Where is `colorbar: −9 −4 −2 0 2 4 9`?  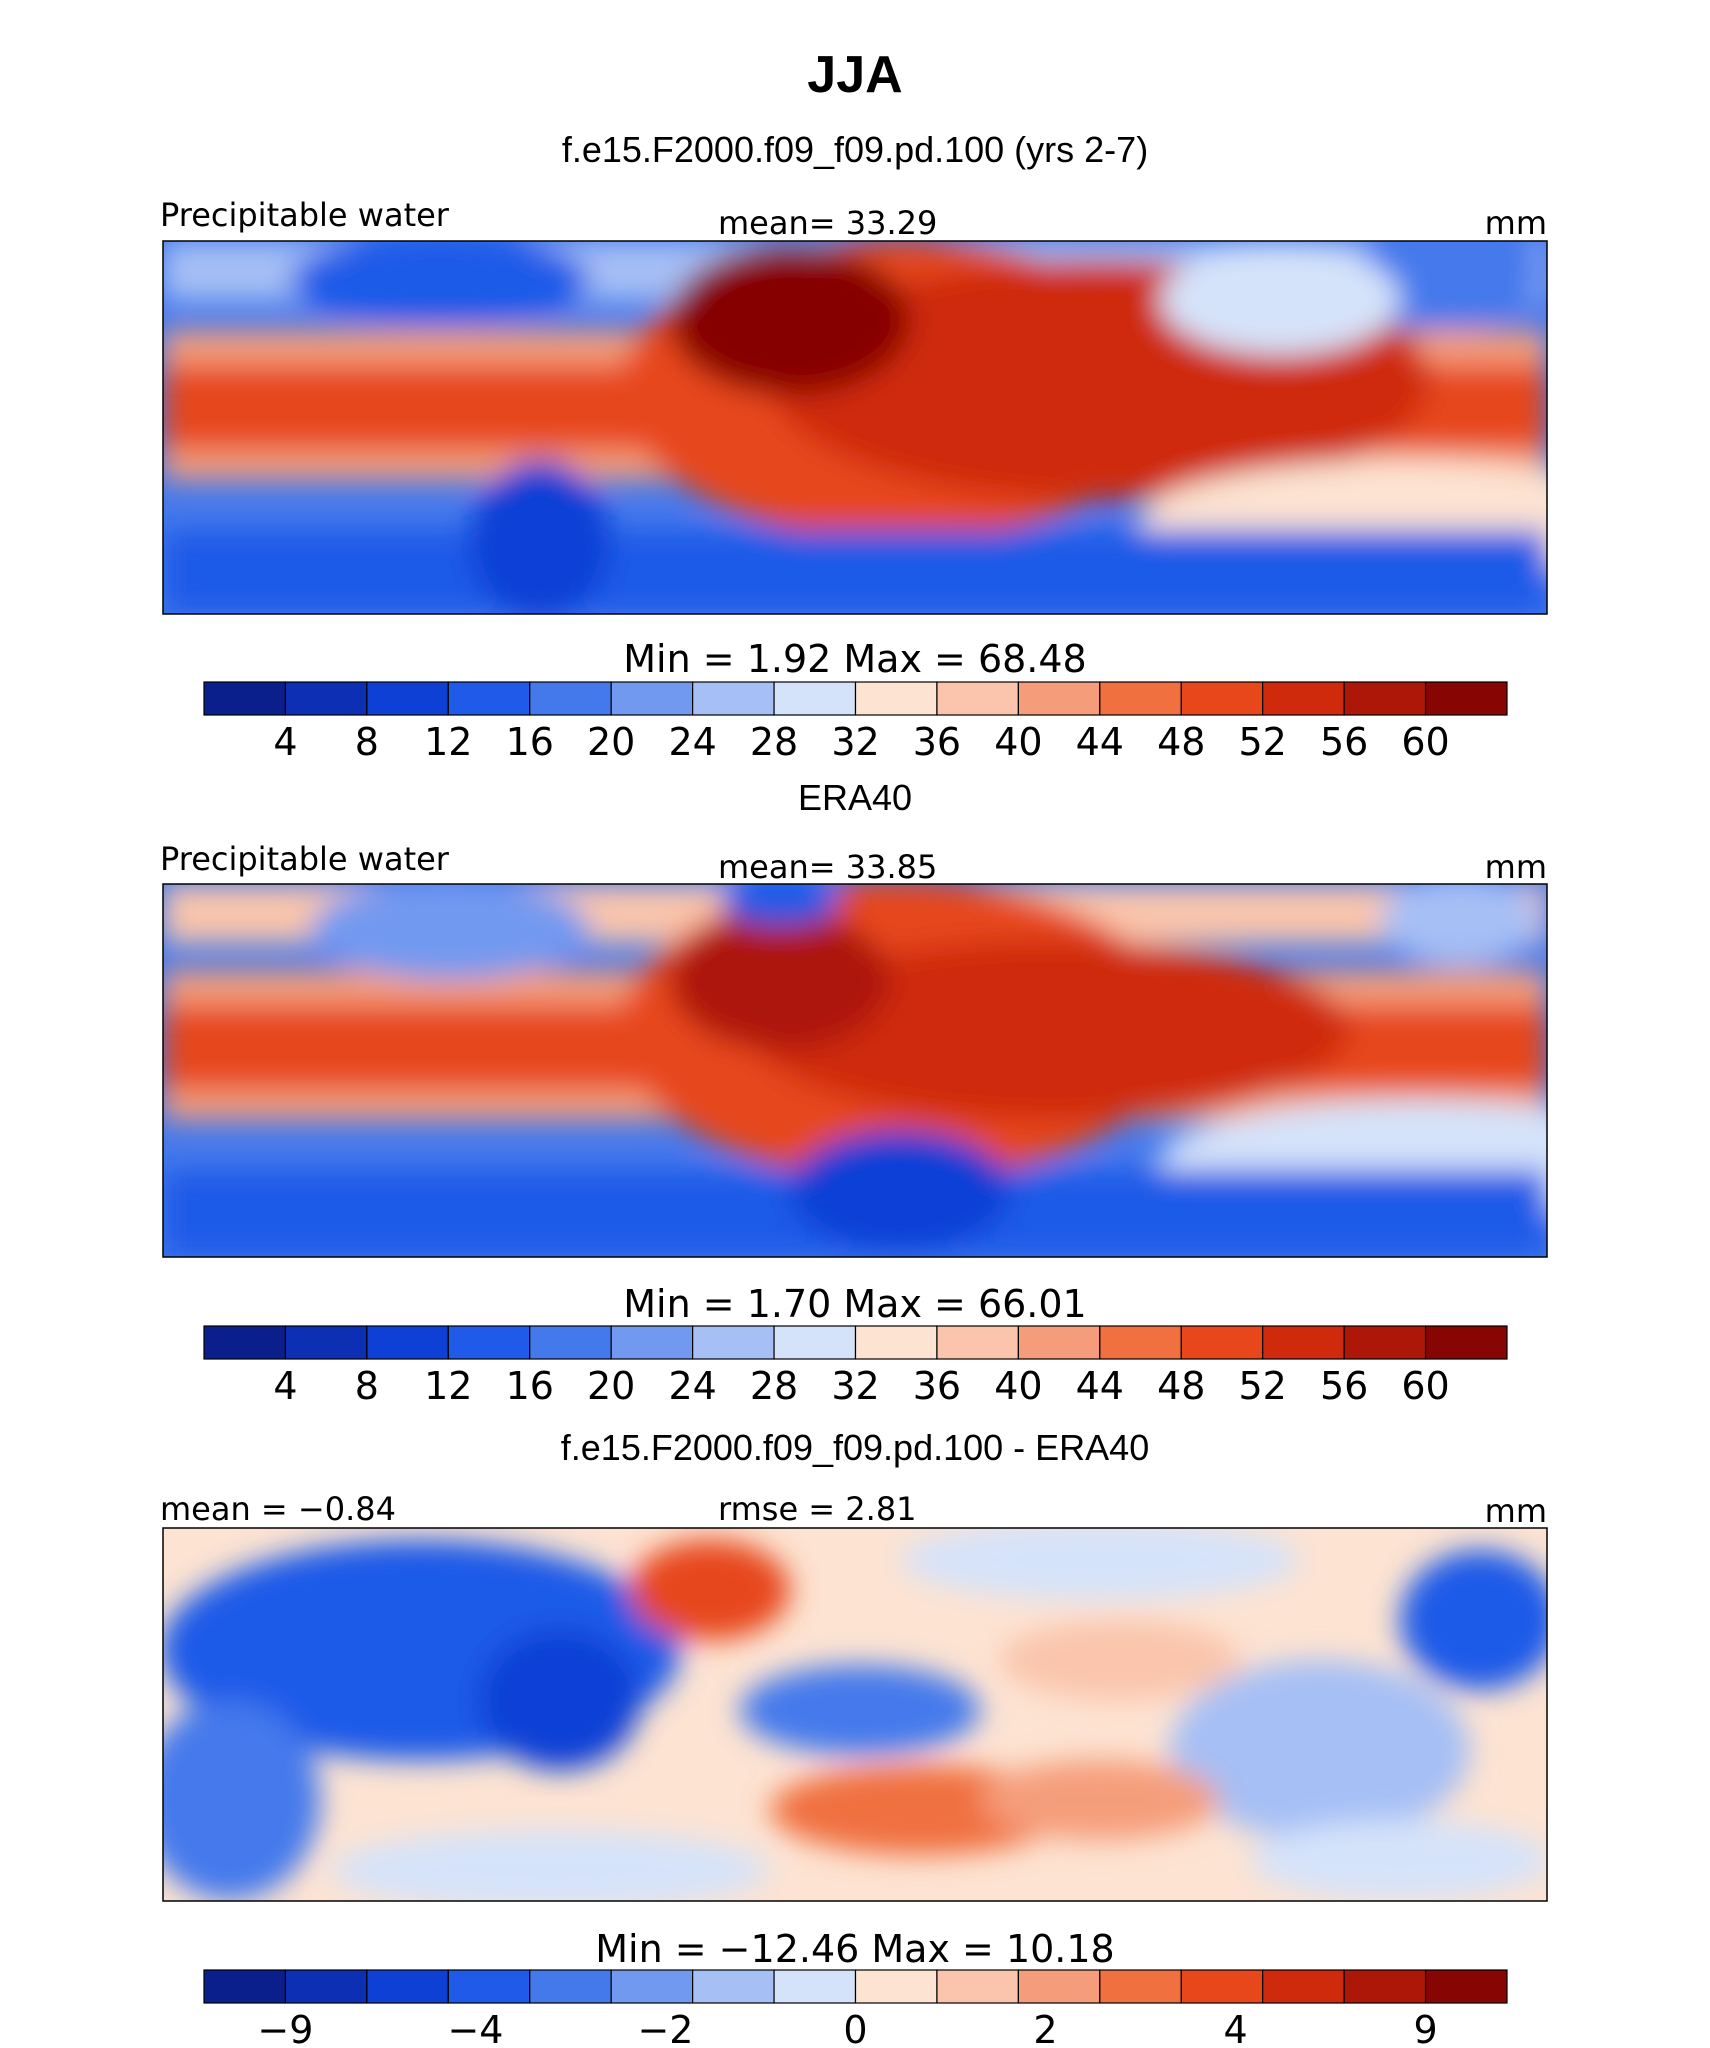
colorbar: −9 −4 −2 0 2 4 9 is located at coordinates (855, 2008).